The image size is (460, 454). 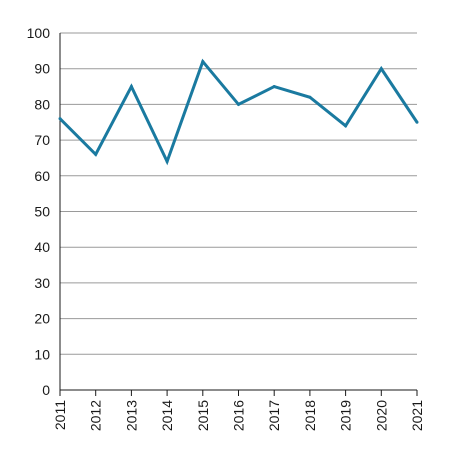 I want to click on y-axis: 0 10 20 30 40 50 60 70 80 90 100, so click(x=44, y=211).